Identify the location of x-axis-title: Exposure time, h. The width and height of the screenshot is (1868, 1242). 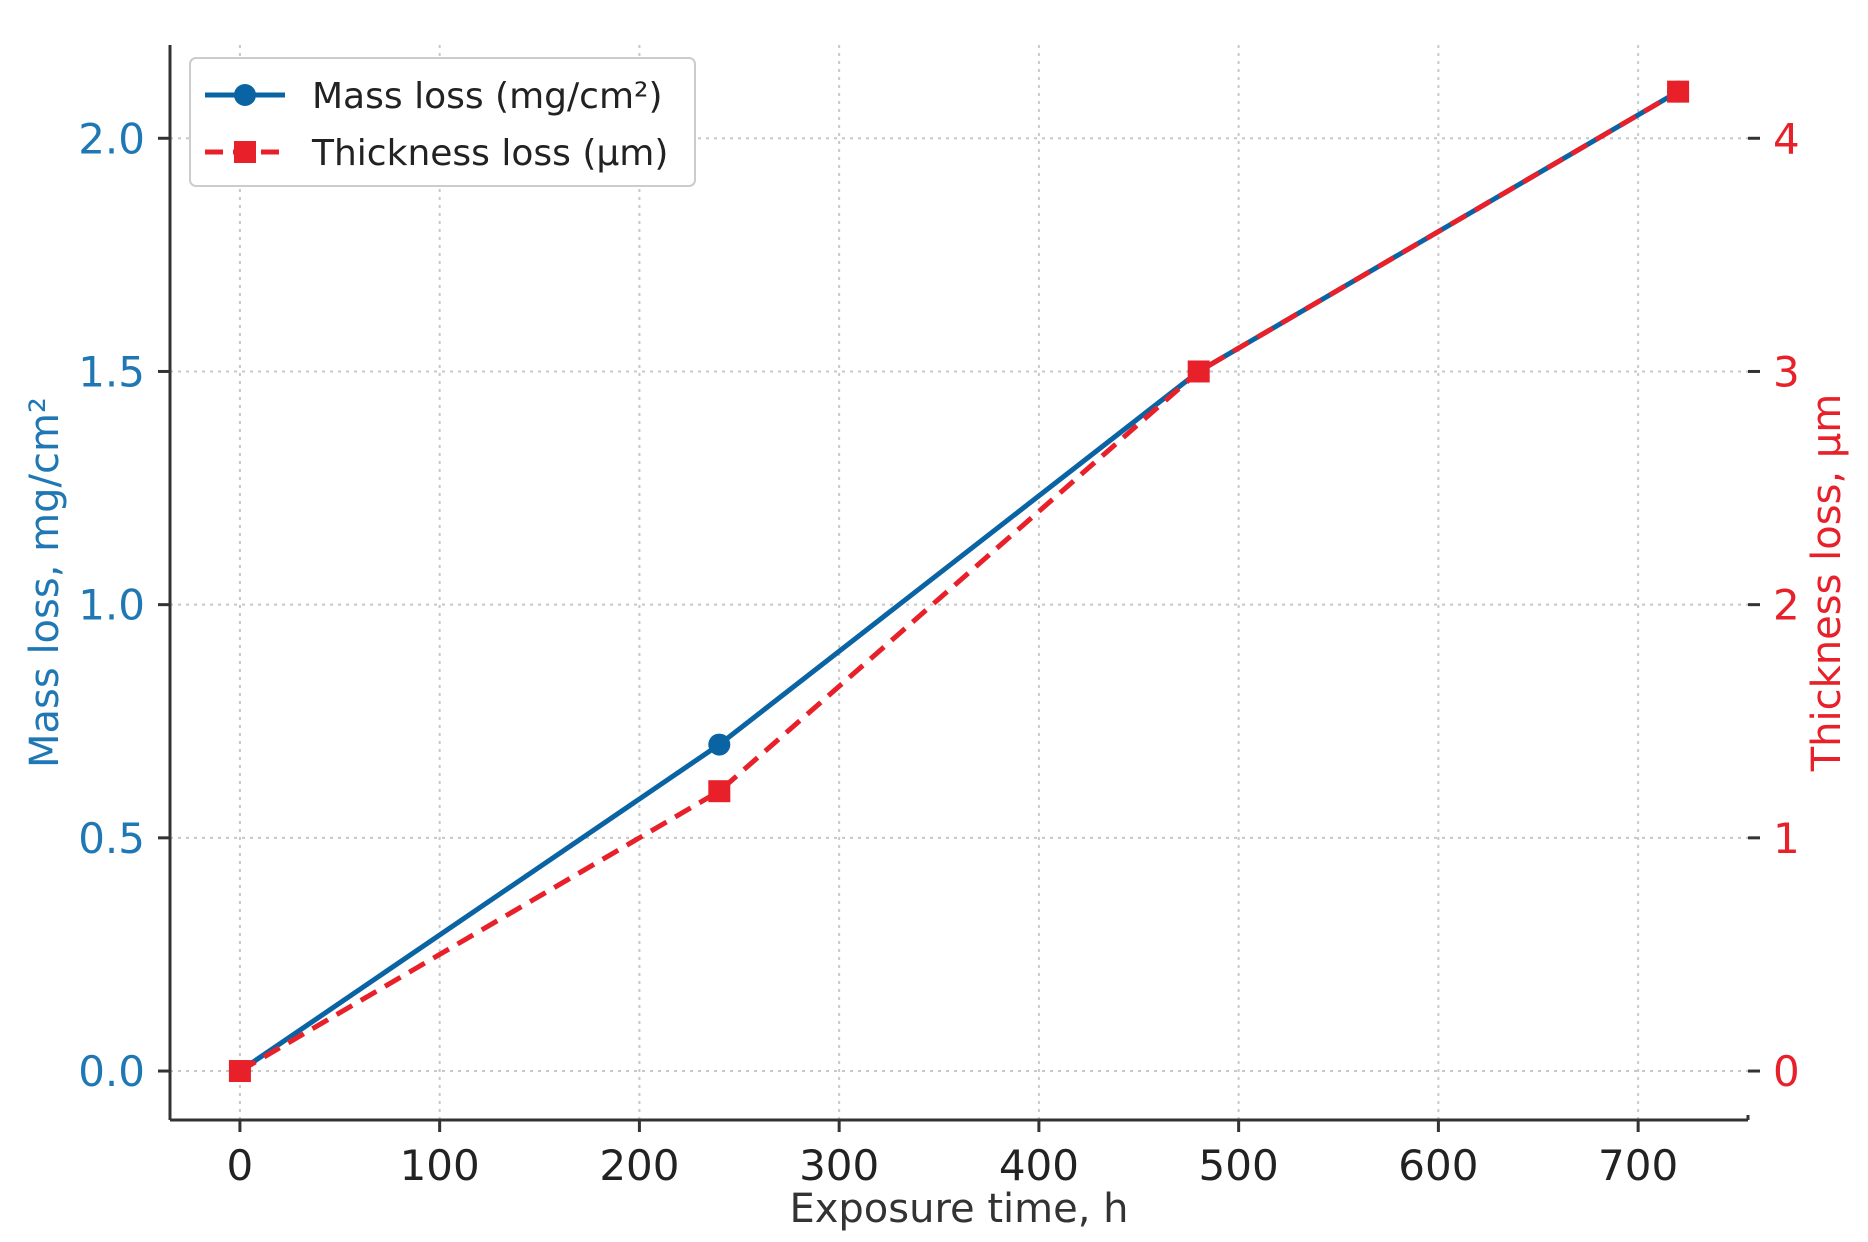
(958, 1209).